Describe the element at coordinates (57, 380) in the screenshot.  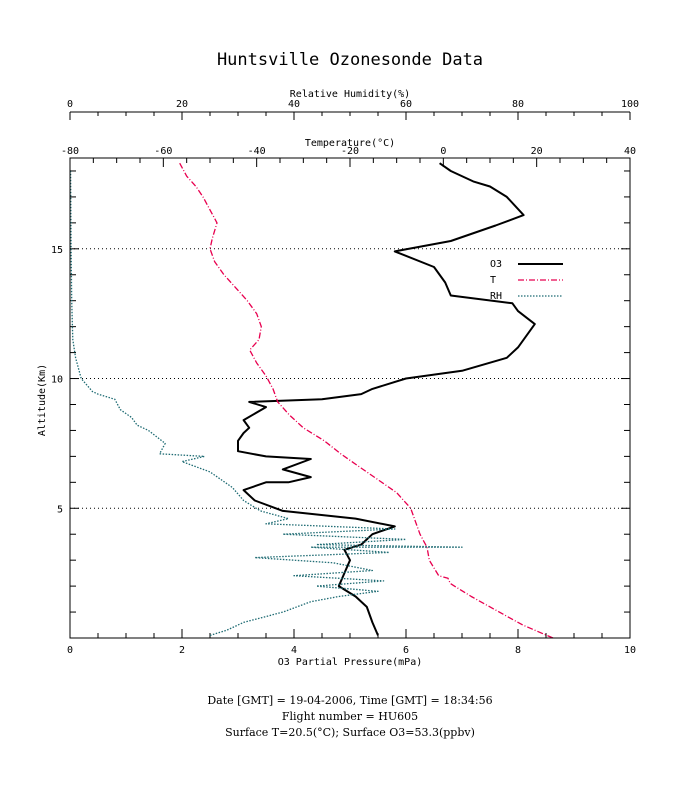
I see `altitude-tick-label: 10` at that location.